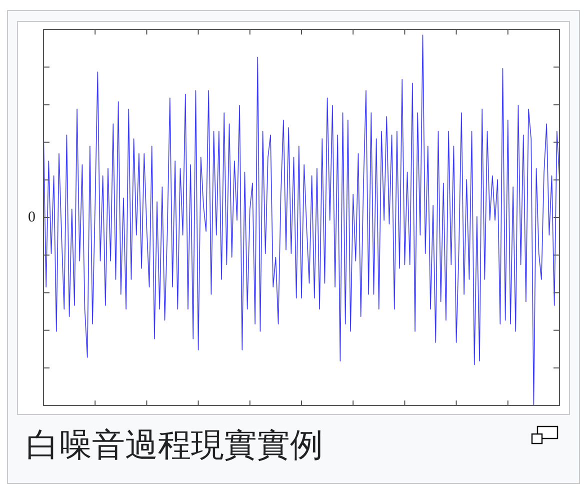 The image size is (588, 496). What do you see at coordinates (32, 218) in the screenshot?
I see `text: 0` at bounding box center [32, 218].